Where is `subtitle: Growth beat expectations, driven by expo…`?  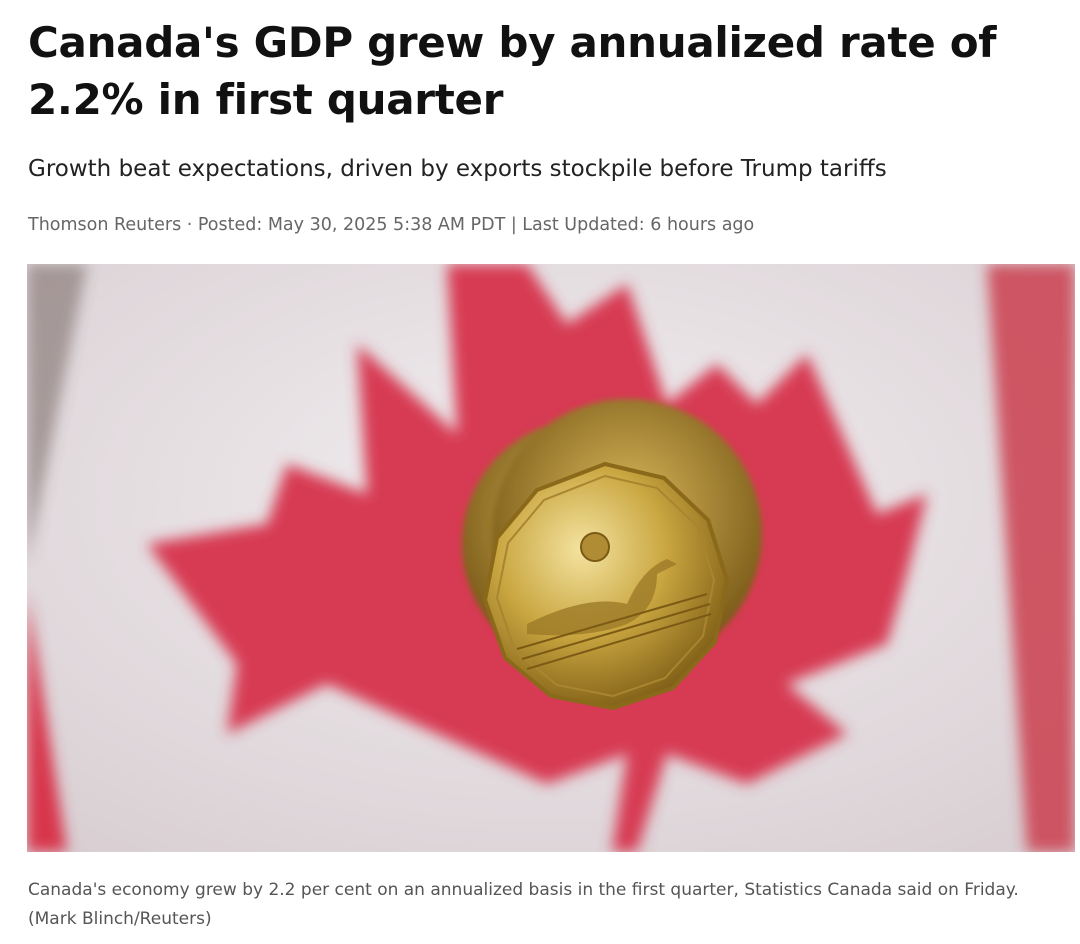 subtitle: Growth beat expectations, driven by expo… is located at coordinates (457, 169).